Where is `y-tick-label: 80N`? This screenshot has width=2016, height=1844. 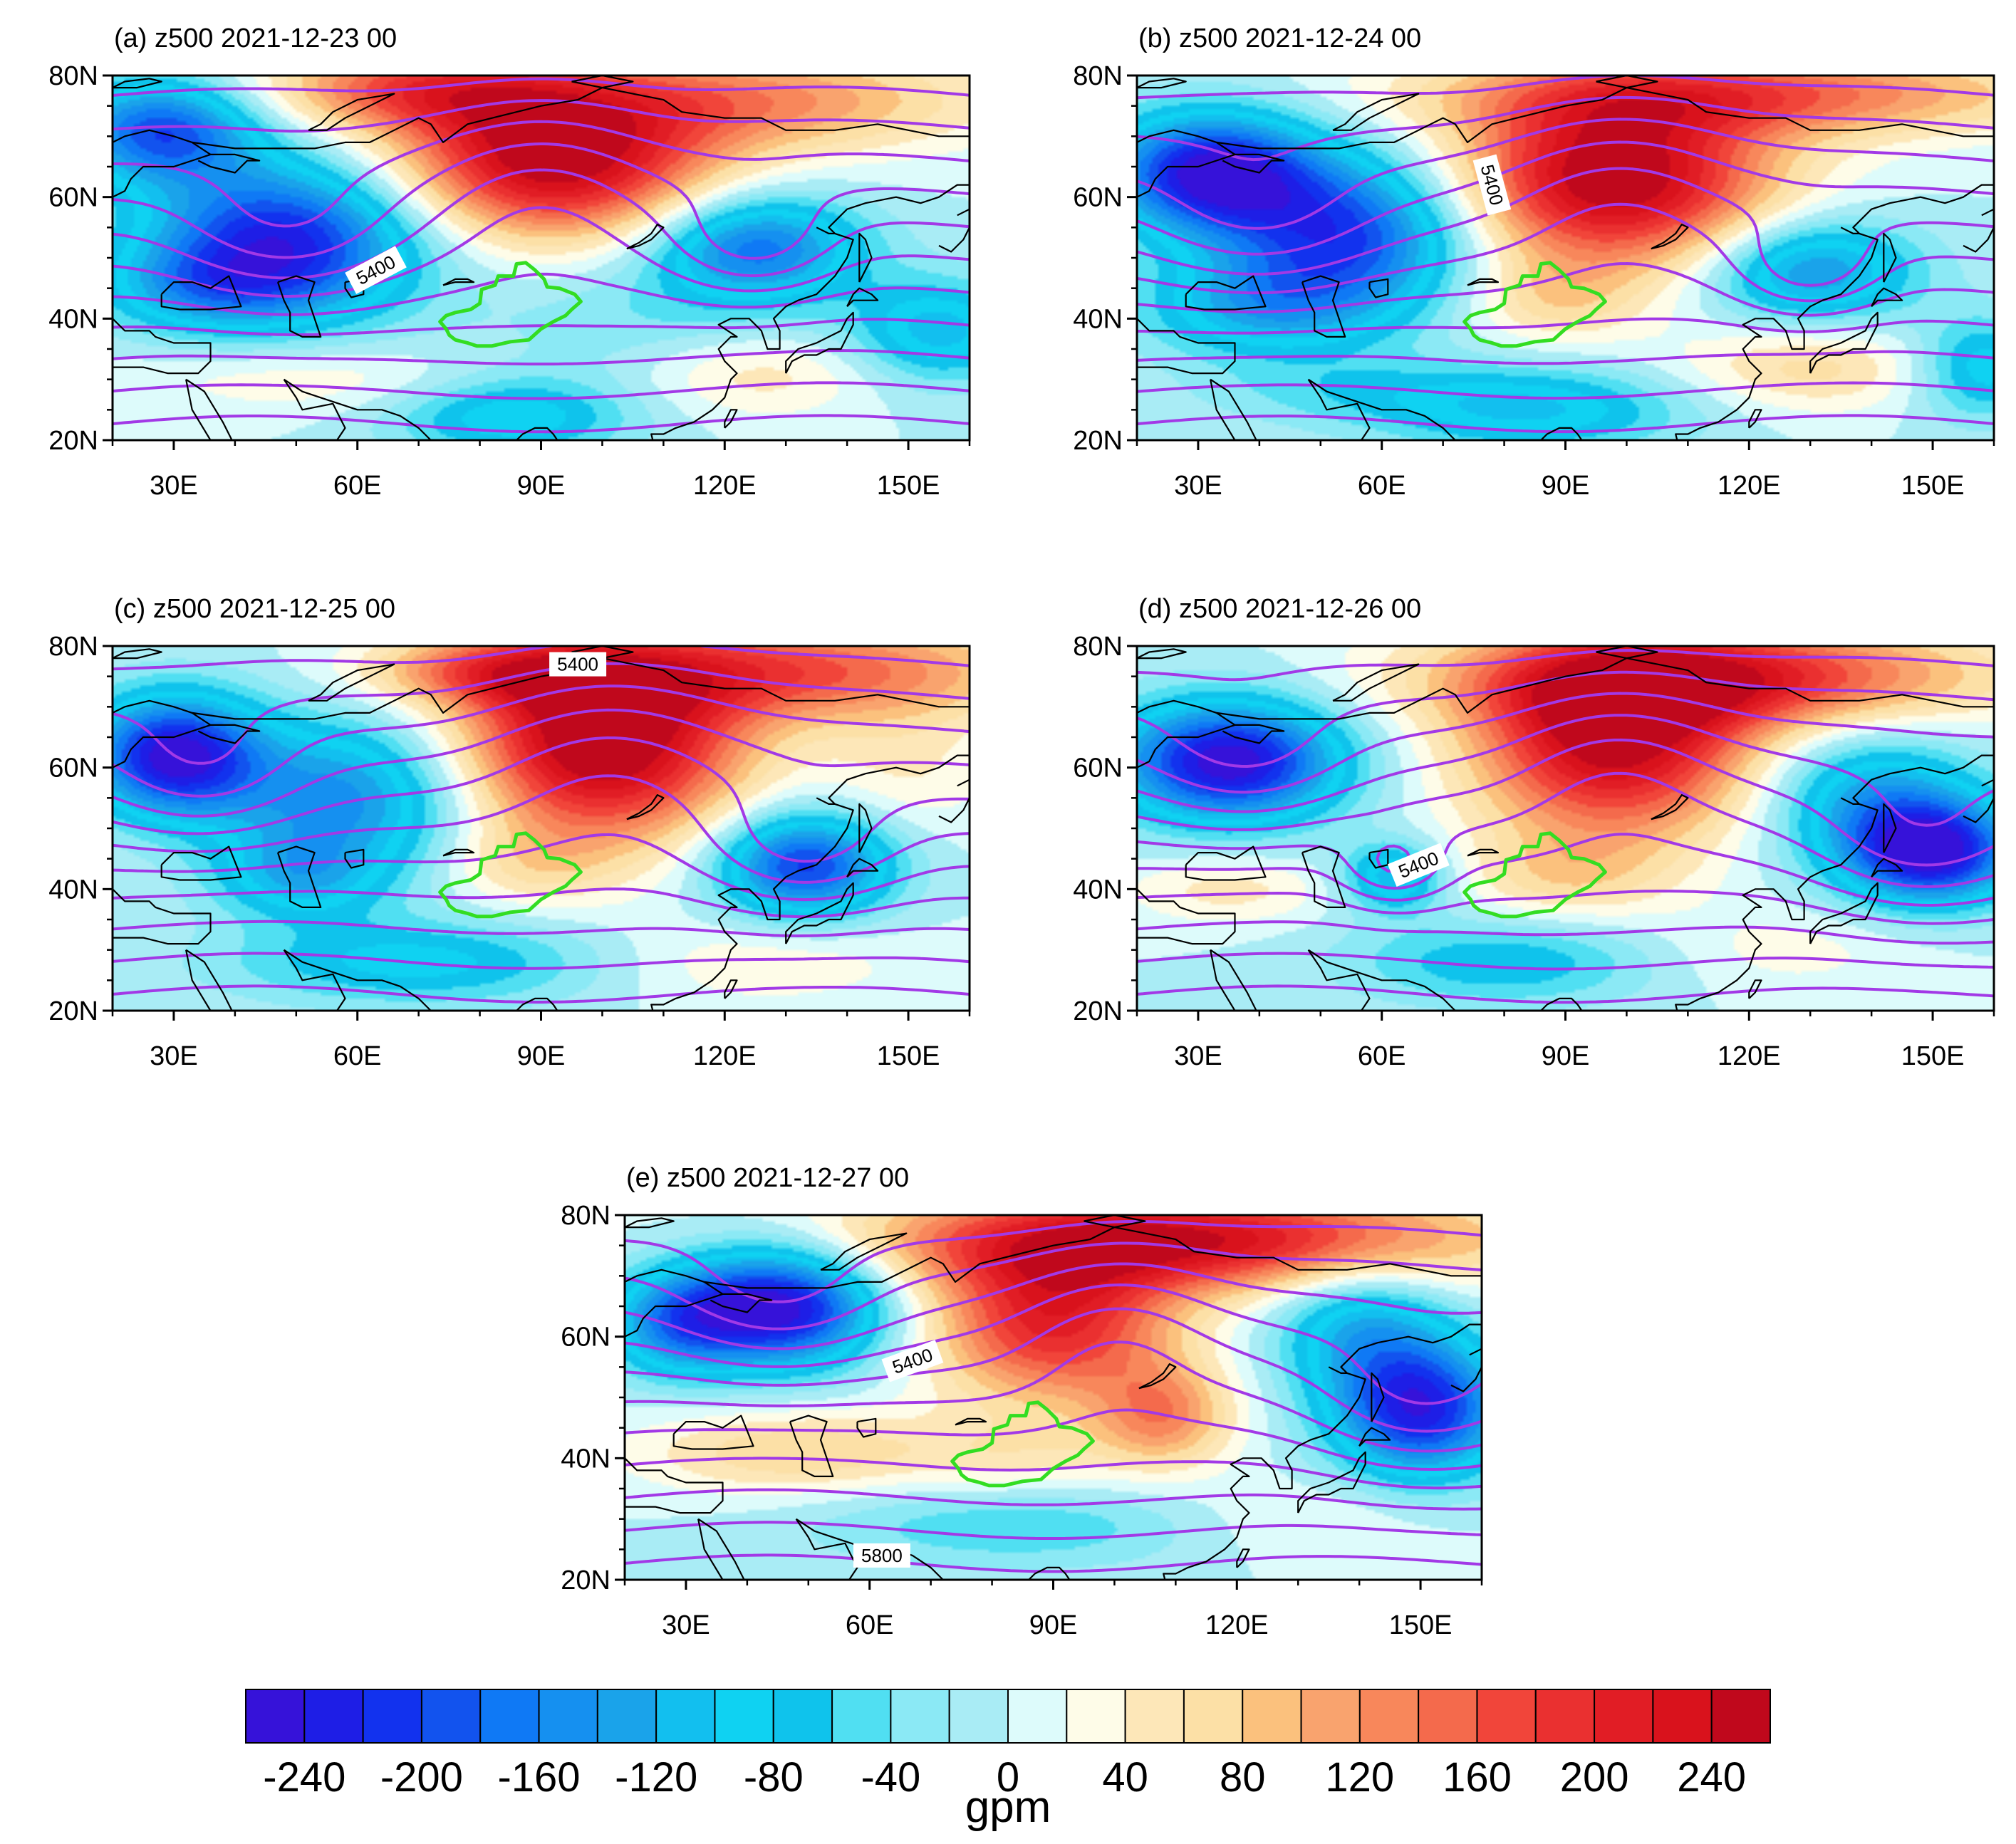 y-tick-label: 80N is located at coordinates (73, 647).